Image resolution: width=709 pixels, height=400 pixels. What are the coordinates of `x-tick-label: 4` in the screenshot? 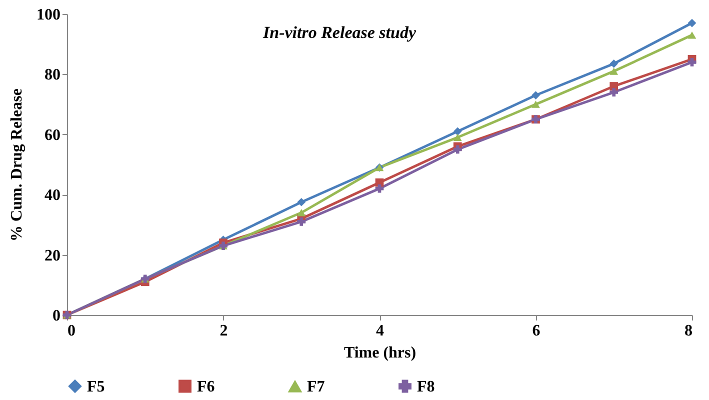 It's located at (380, 331).